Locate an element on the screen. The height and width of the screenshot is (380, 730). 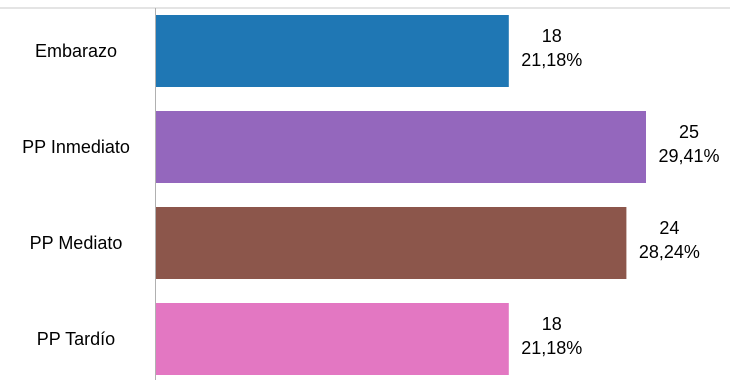
value-label-embarazo: 18 is located at coordinates (552, 36).